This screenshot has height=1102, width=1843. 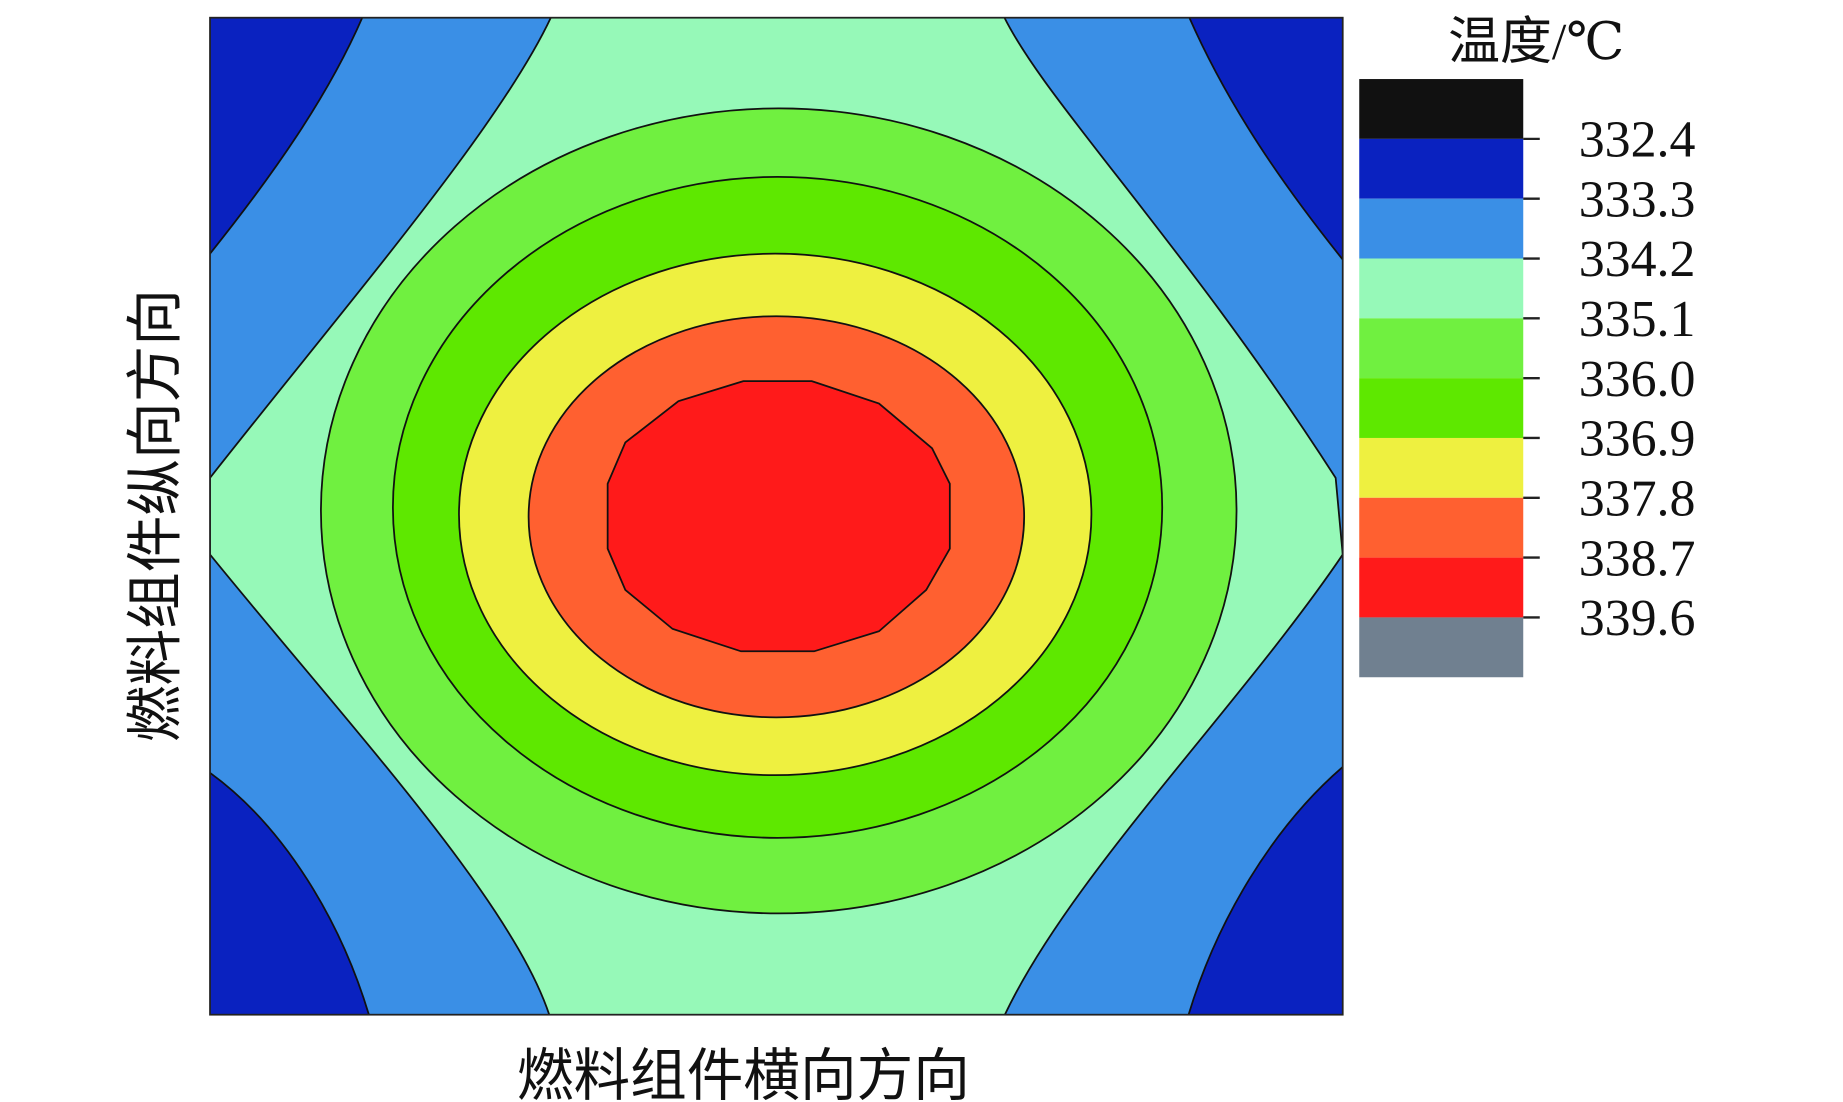 What do you see at coordinates (1637, 618) in the screenshot?
I see `colorbar-tick-label: 339.6` at bounding box center [1637, 618].